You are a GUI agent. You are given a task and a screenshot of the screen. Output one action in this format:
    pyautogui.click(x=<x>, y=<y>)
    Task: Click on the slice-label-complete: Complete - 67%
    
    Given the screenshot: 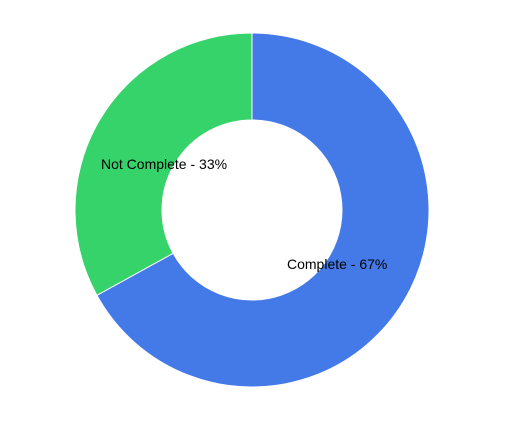 What is the action you would take?
    pyautogui.click(x=337, y=264)
    